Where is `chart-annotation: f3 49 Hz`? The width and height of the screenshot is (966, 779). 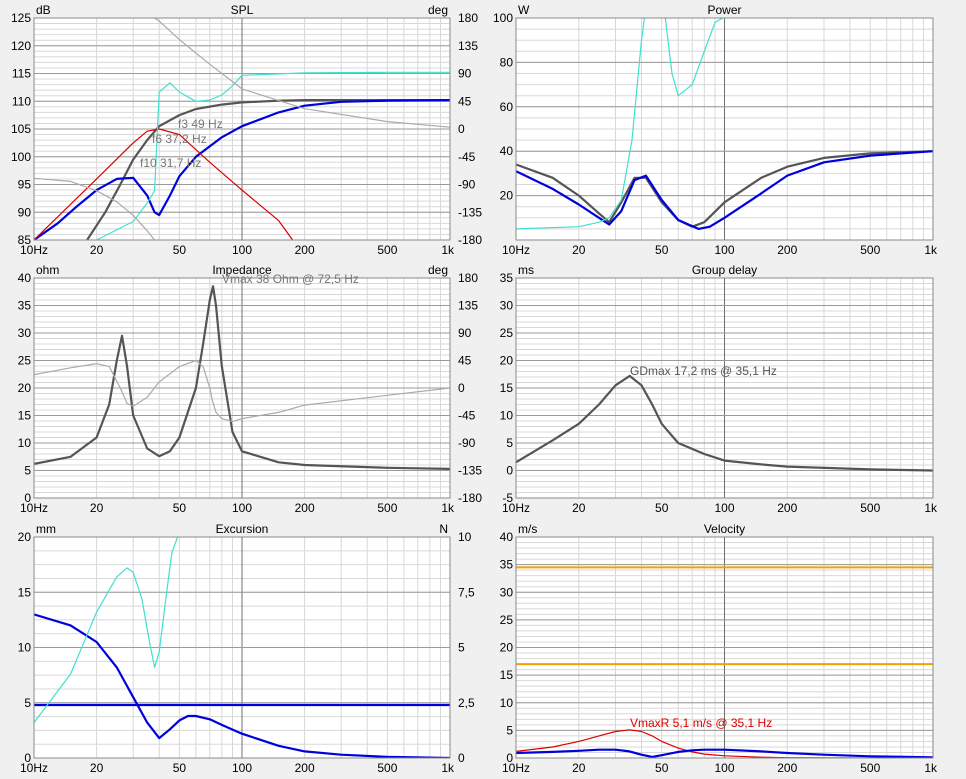 chart-annotation: f3 49 Hz is located at coordinates (200, 124).